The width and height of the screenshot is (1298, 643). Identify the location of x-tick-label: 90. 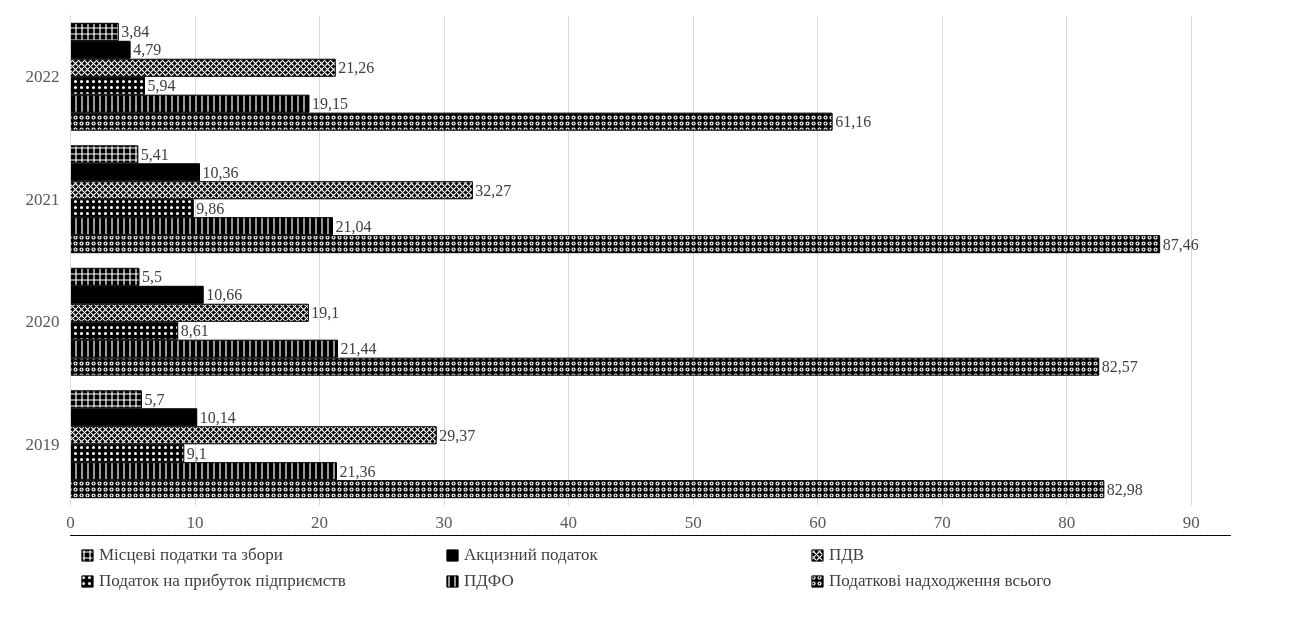
(1191, 522).